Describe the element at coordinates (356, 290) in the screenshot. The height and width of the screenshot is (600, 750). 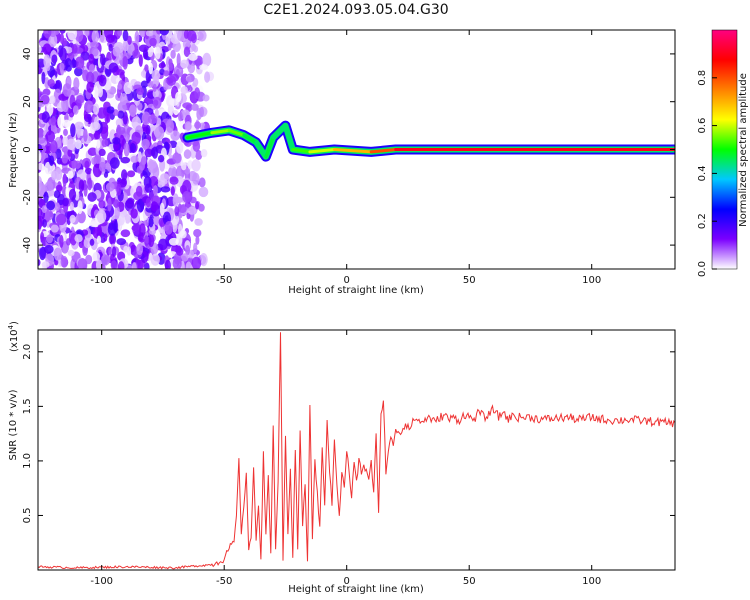
I see `spectrogram-x-label: Height of straight line (km)` at that location.